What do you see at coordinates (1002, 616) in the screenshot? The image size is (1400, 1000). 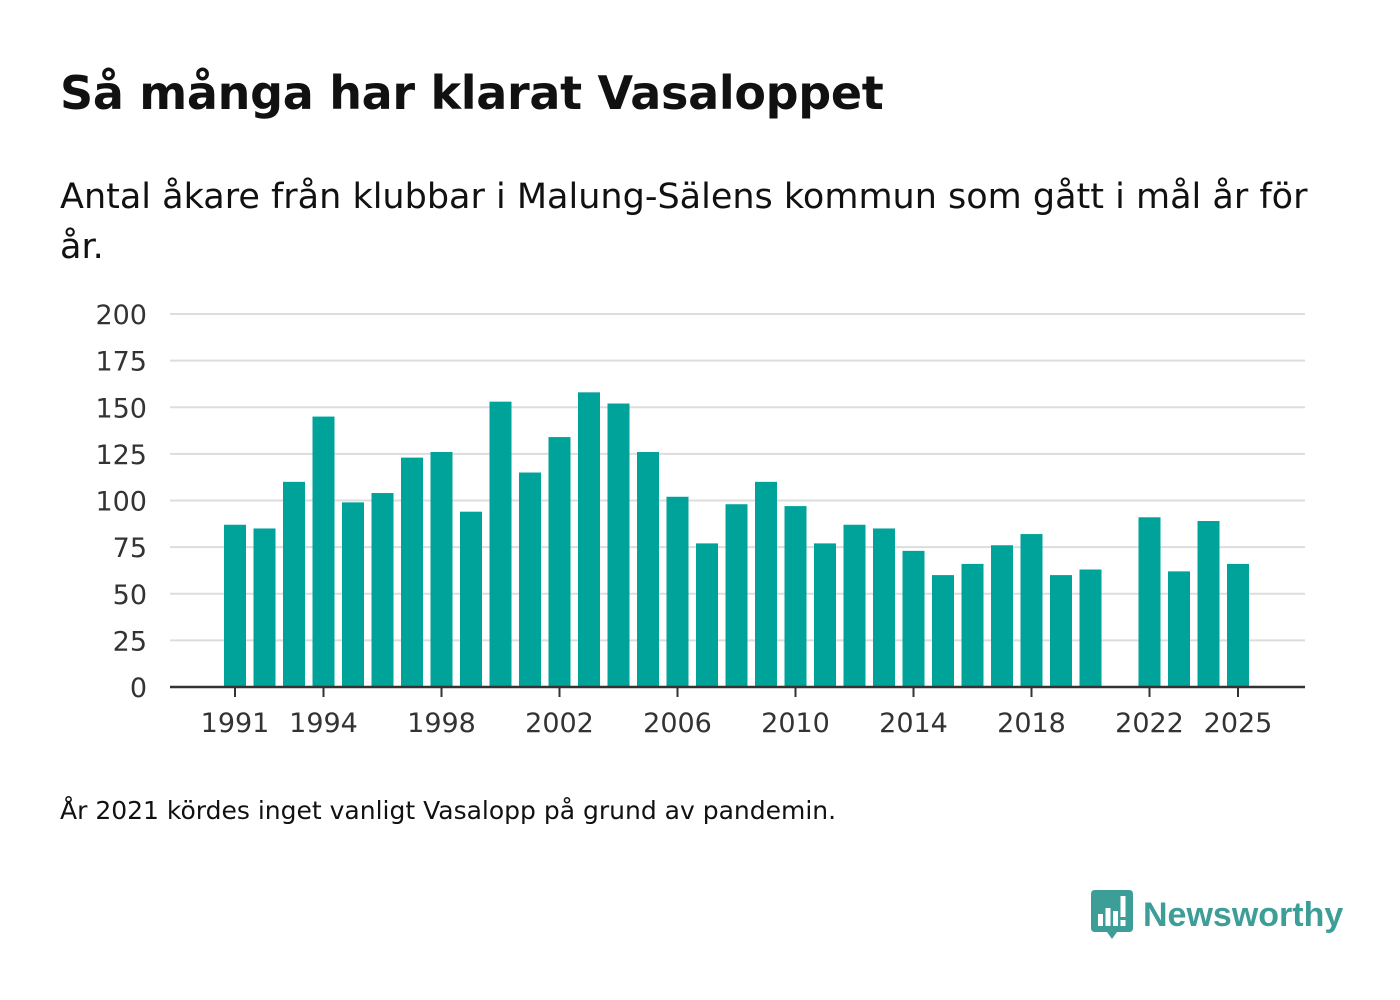 I see `bar-2017` at bounding box center [1002, 616].